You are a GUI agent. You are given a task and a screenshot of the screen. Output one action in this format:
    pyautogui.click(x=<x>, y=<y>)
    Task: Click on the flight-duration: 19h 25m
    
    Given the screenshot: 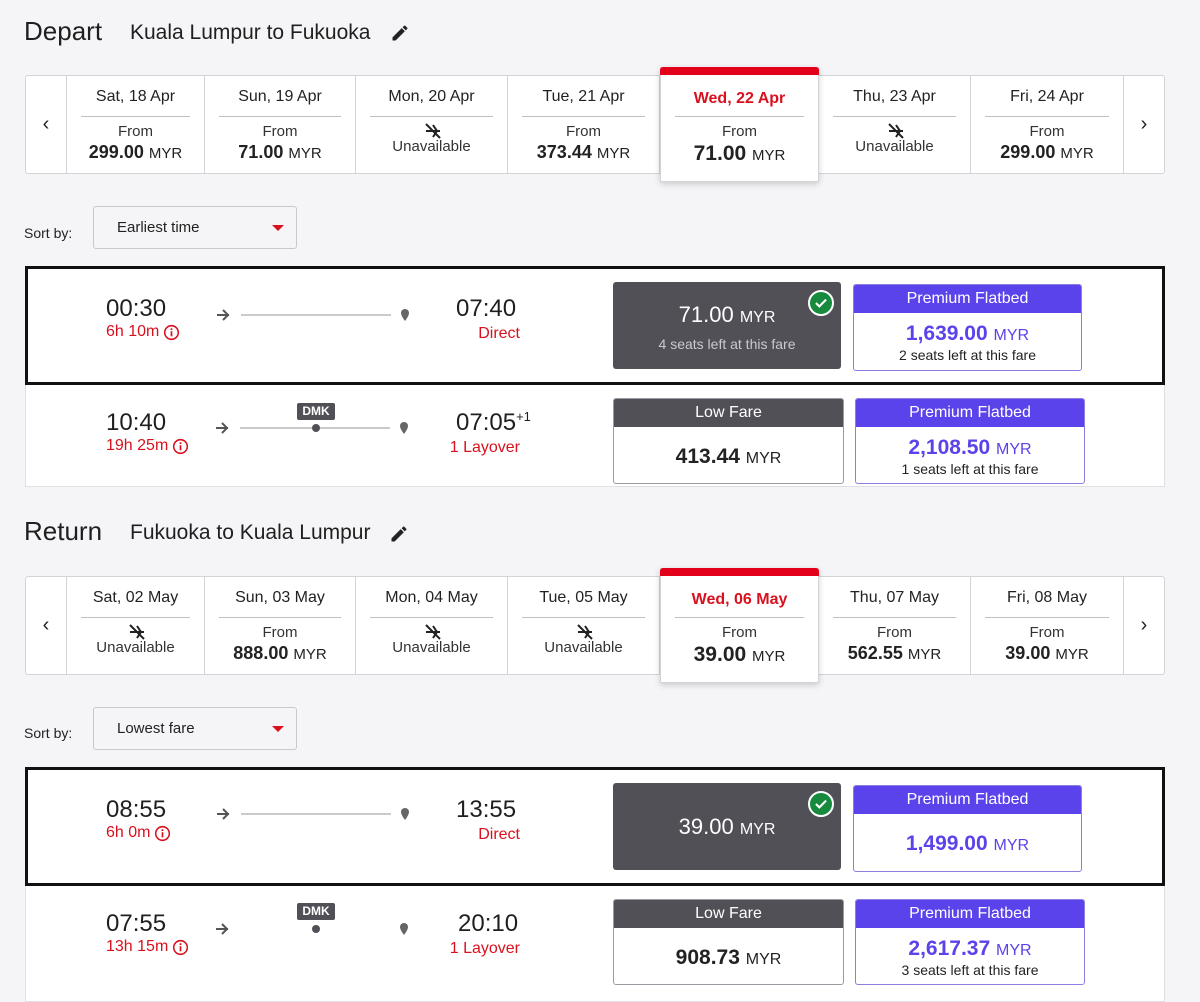 What is the action you would take?
    pyautogui.click(x=147, y=446)
    